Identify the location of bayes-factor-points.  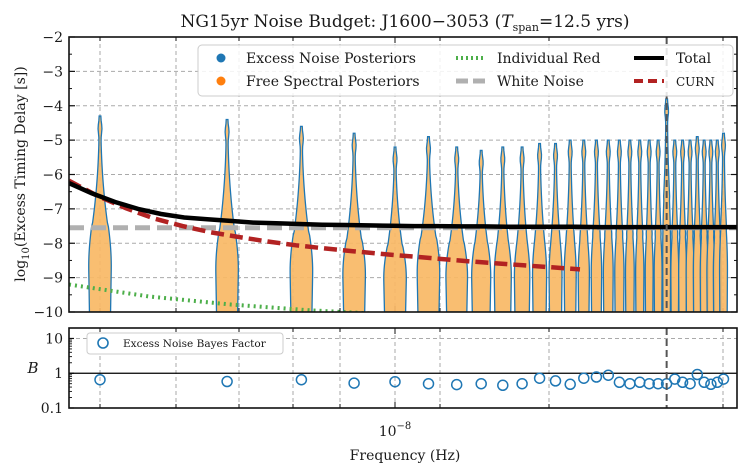
(412, 380).